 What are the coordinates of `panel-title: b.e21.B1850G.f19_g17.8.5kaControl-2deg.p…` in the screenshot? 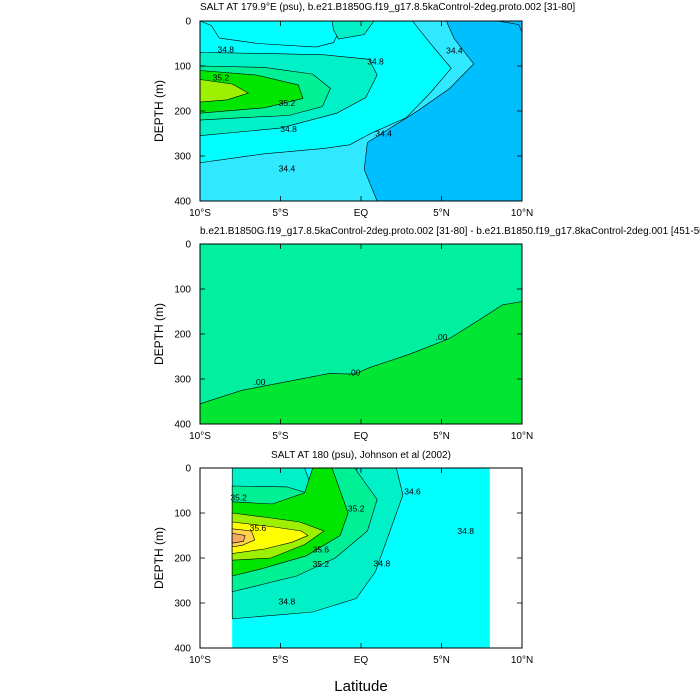 It's located at (450, 231).